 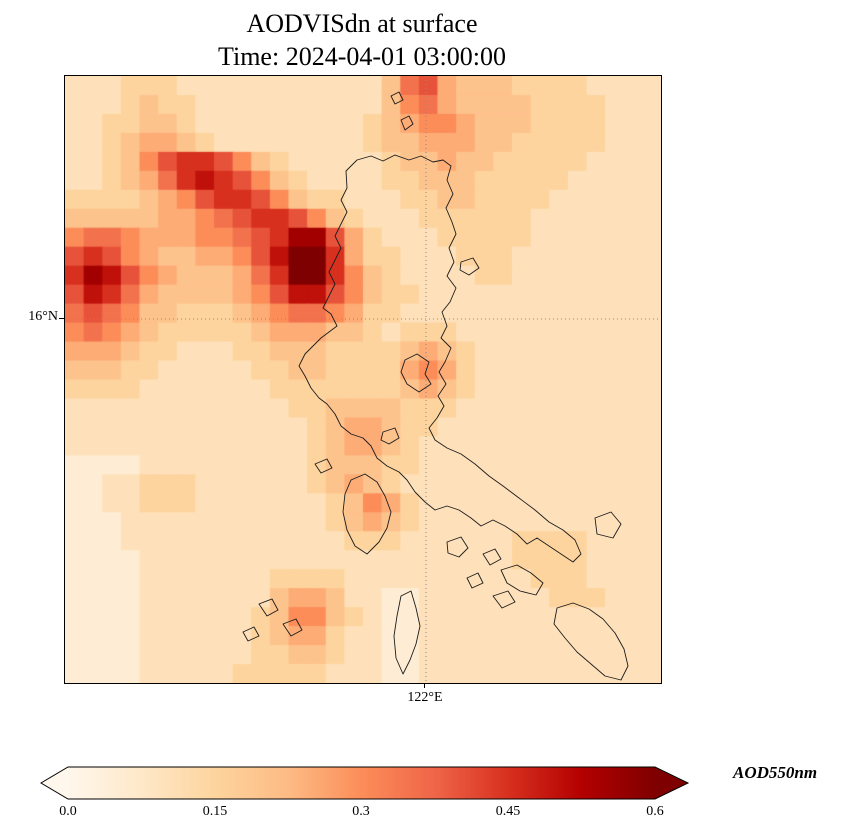 What do you see at coordinates (362, 56) in the screenshot?
I see `figure-subtitle: Time: 2024-04-01 03:00:00` at bounding box center [362, 56].